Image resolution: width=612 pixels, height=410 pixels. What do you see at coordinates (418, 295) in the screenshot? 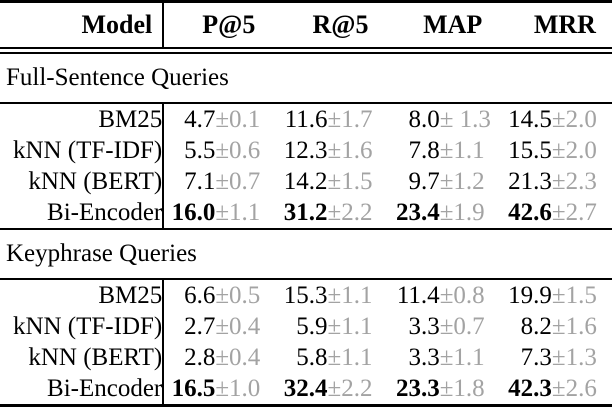
I see `metric-value: 11.4` at bounding box center [418, 295].